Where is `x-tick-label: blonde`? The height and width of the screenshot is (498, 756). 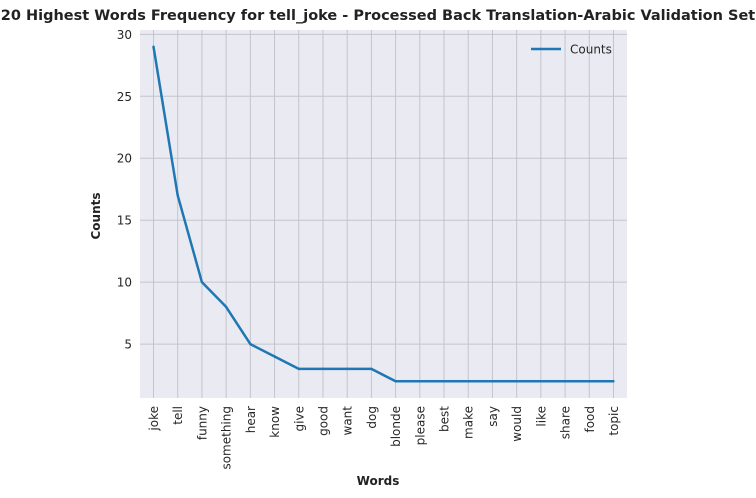 x-tick-label: blonde is located at coordinates (396, 426).